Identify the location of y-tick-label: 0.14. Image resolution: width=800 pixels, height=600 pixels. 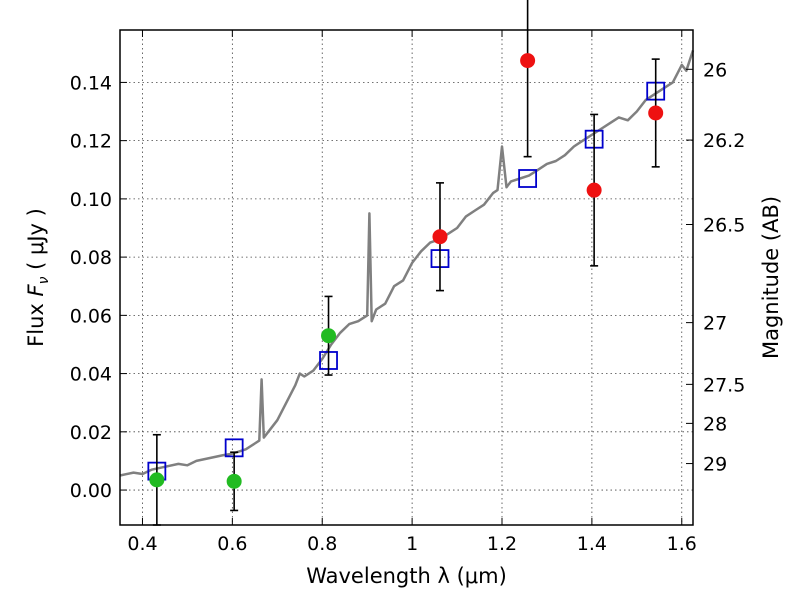
(91, 83).